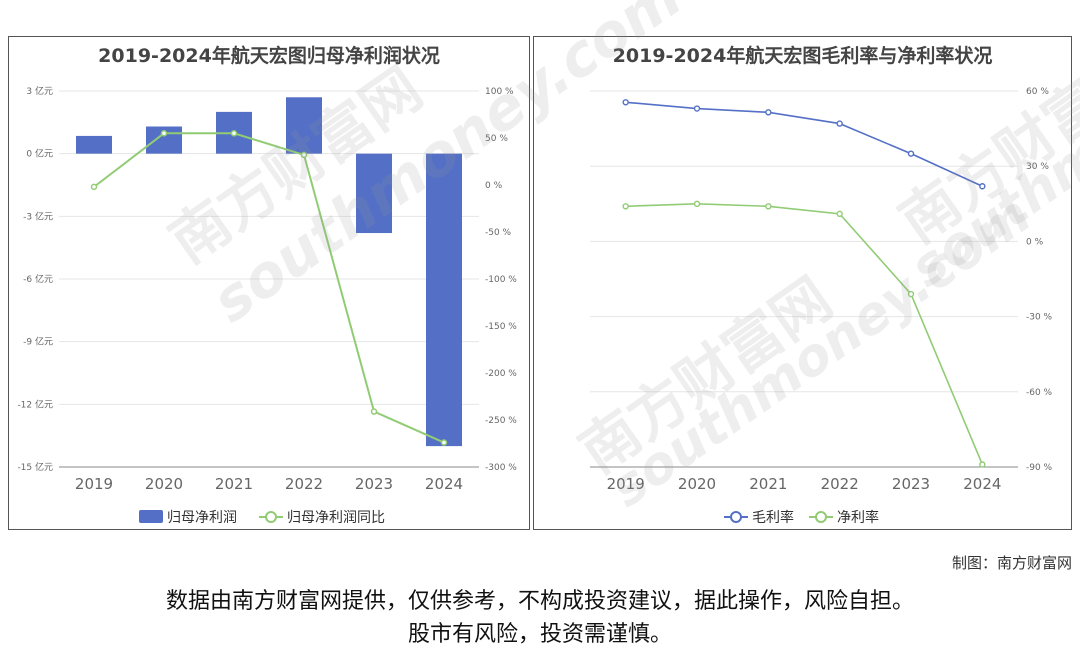 The width and height of the screenshot is (1080, 648). What do you see at coordinates (736, 517) in the screenshot?
I see `legend-gross-marker` at bounding box center [736, 517].